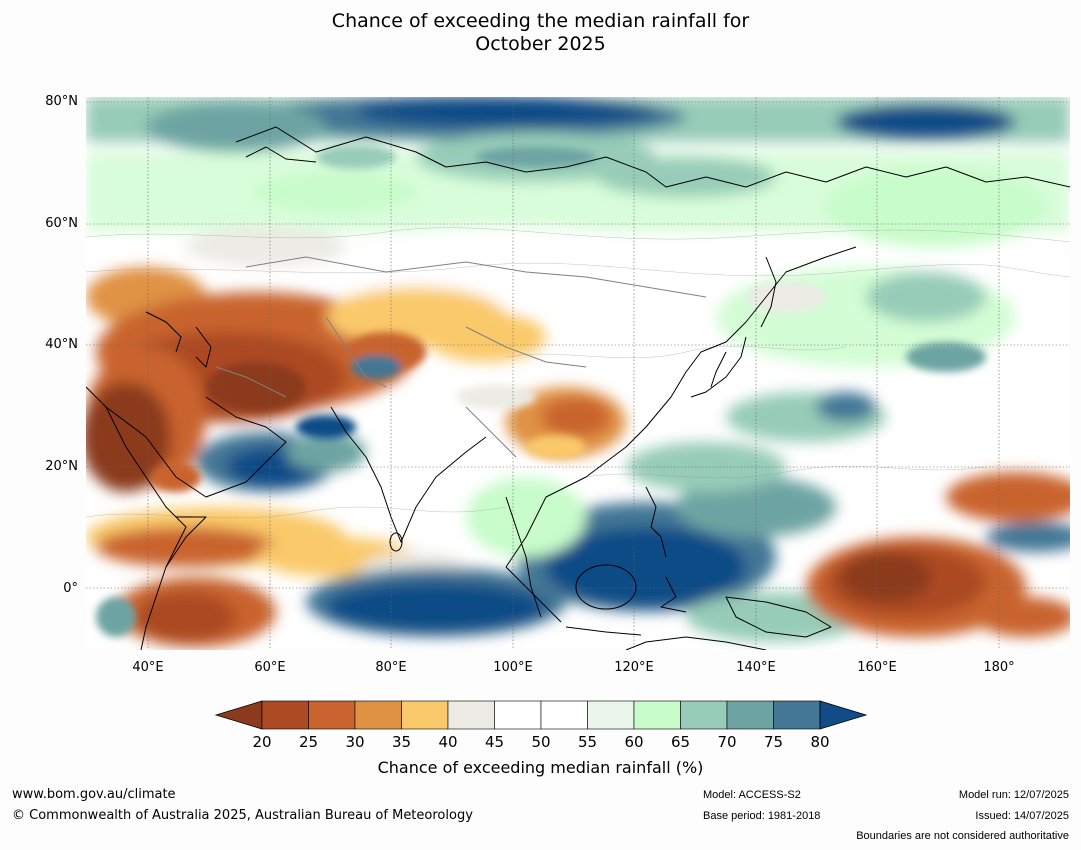 The height and width of the screenshot is (850, 1081). Describe the element at coordinates (61, 101) in the screenshot. I see `lat-label-80n: 80°N` at that location.